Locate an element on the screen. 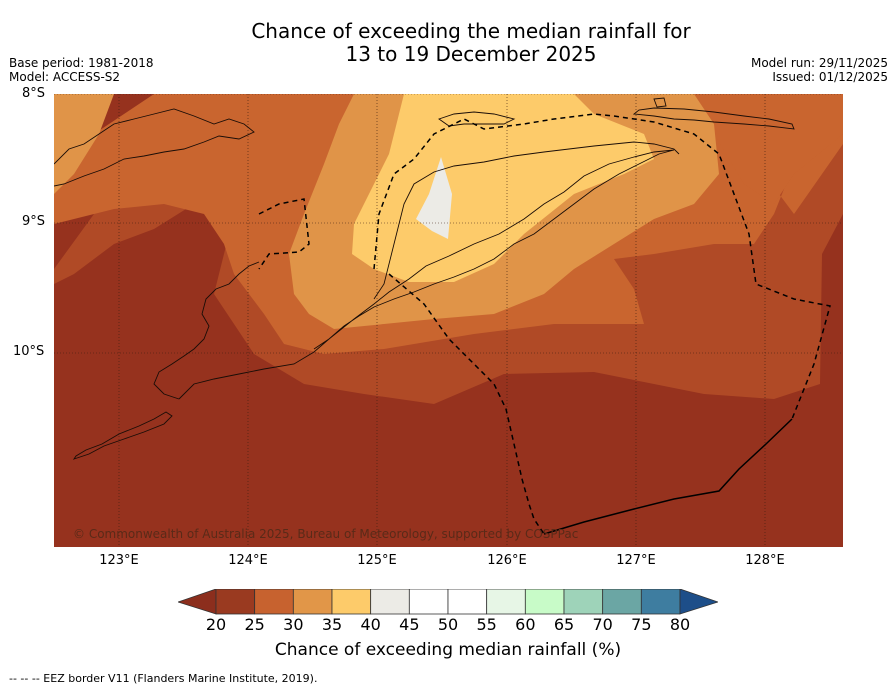  colorbar-tick-25: 25 is located at coordinates (254, 624).